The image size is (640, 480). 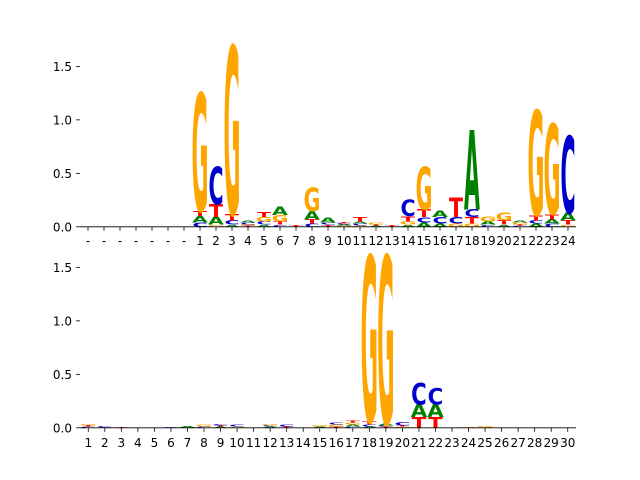 What do you see at coordinates (216, 241) in the screenshot?
I see `x-tick-label: 2` at bounding box center [216, 241].